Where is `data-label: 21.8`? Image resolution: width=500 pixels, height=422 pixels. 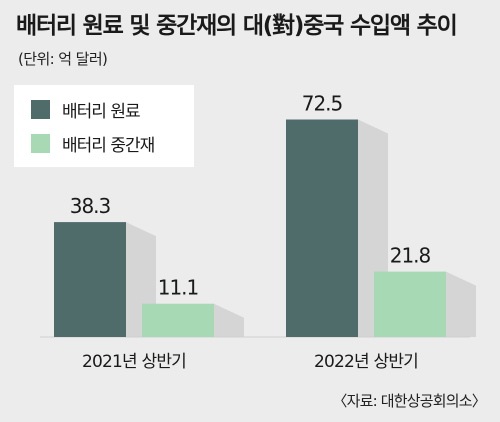
data-label: 21.8 is located at coordinates (410, 256).